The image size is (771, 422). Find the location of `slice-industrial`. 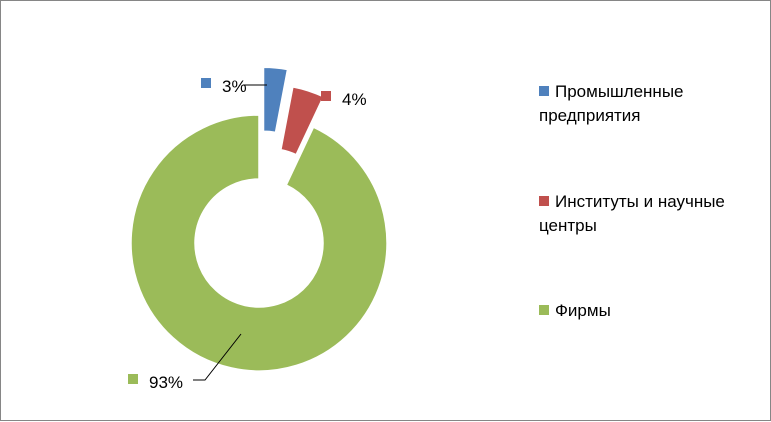

slice-industrial is located at coordinates (275, 100).